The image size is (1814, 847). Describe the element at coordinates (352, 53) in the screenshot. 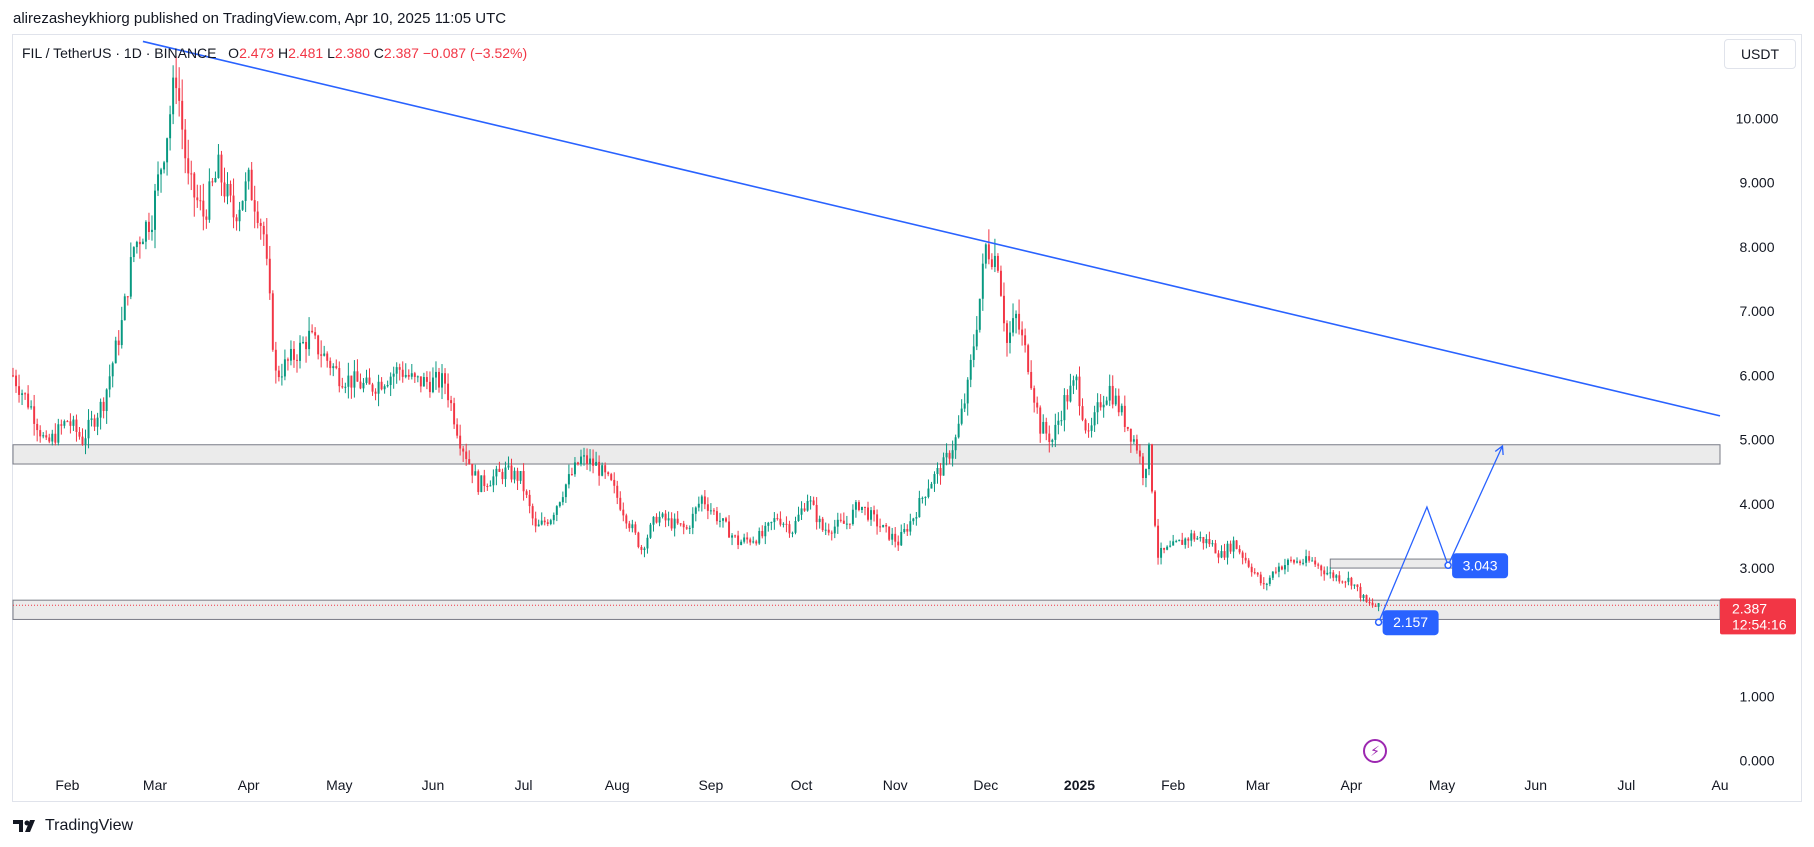

I see `low-value: 2.380` at that location.